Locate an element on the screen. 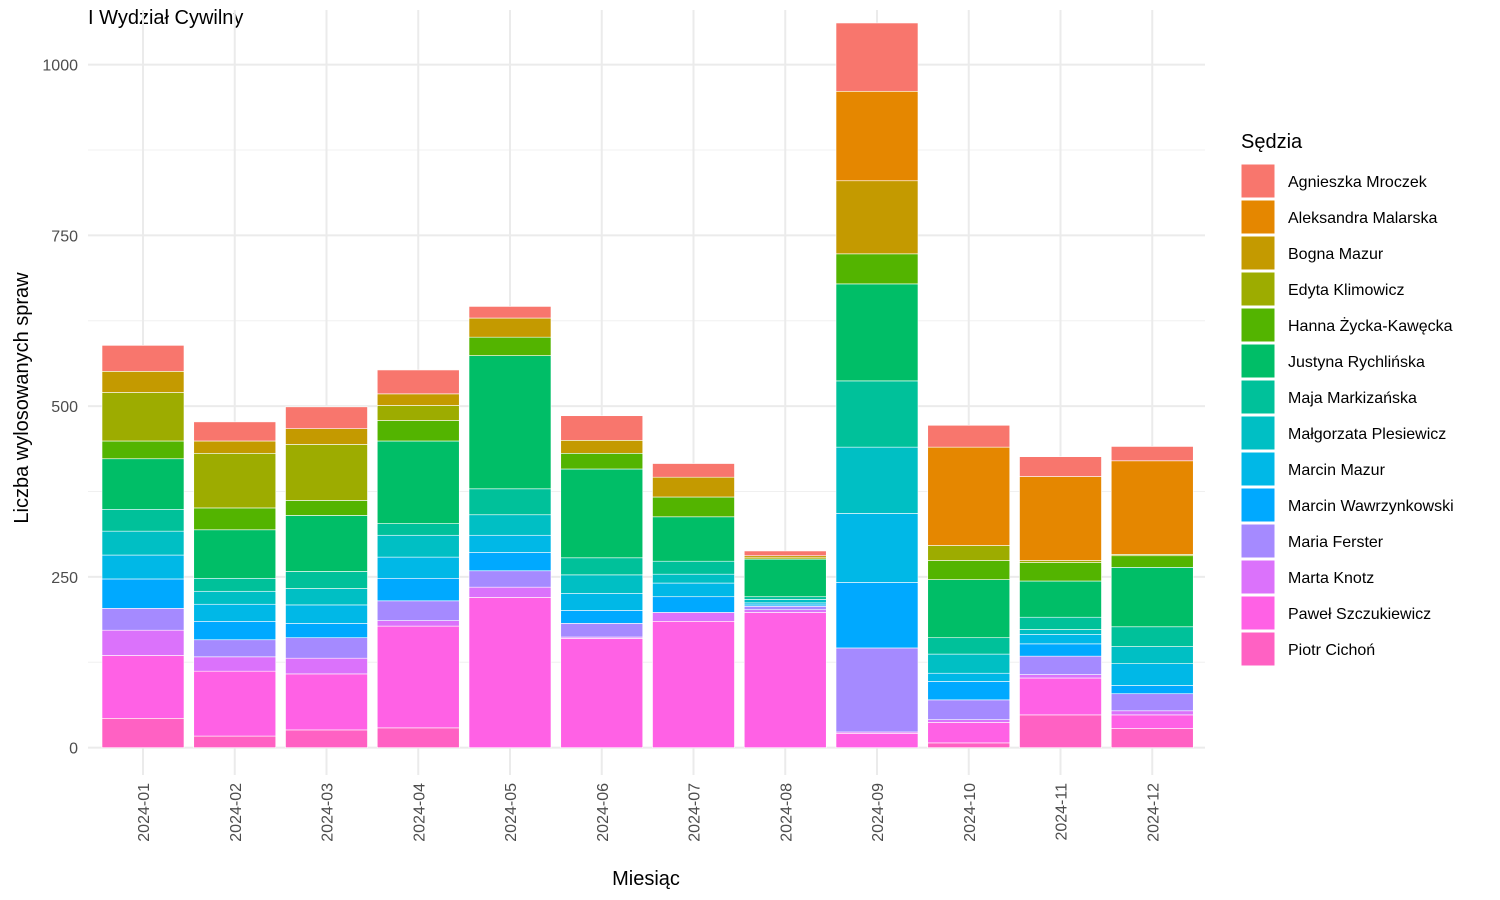 The width and height of the screenshot is (1500, 900). legend-label: Maja Markizańska is located at coordinates (1352, 398).